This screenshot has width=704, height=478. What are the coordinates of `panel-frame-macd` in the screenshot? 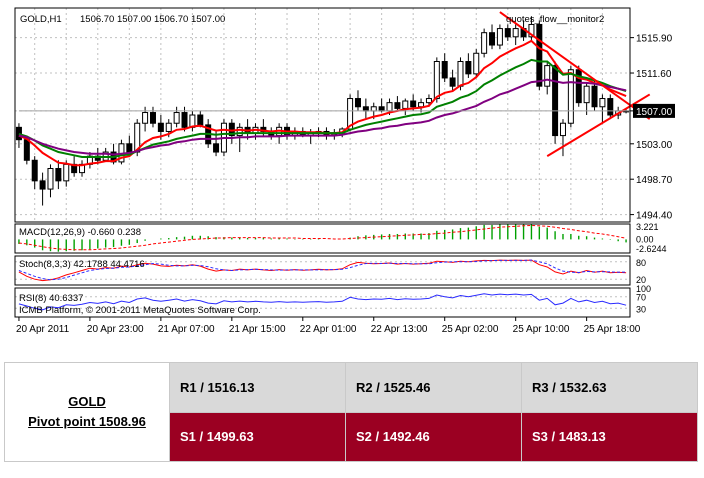 It's located at (322, 238).